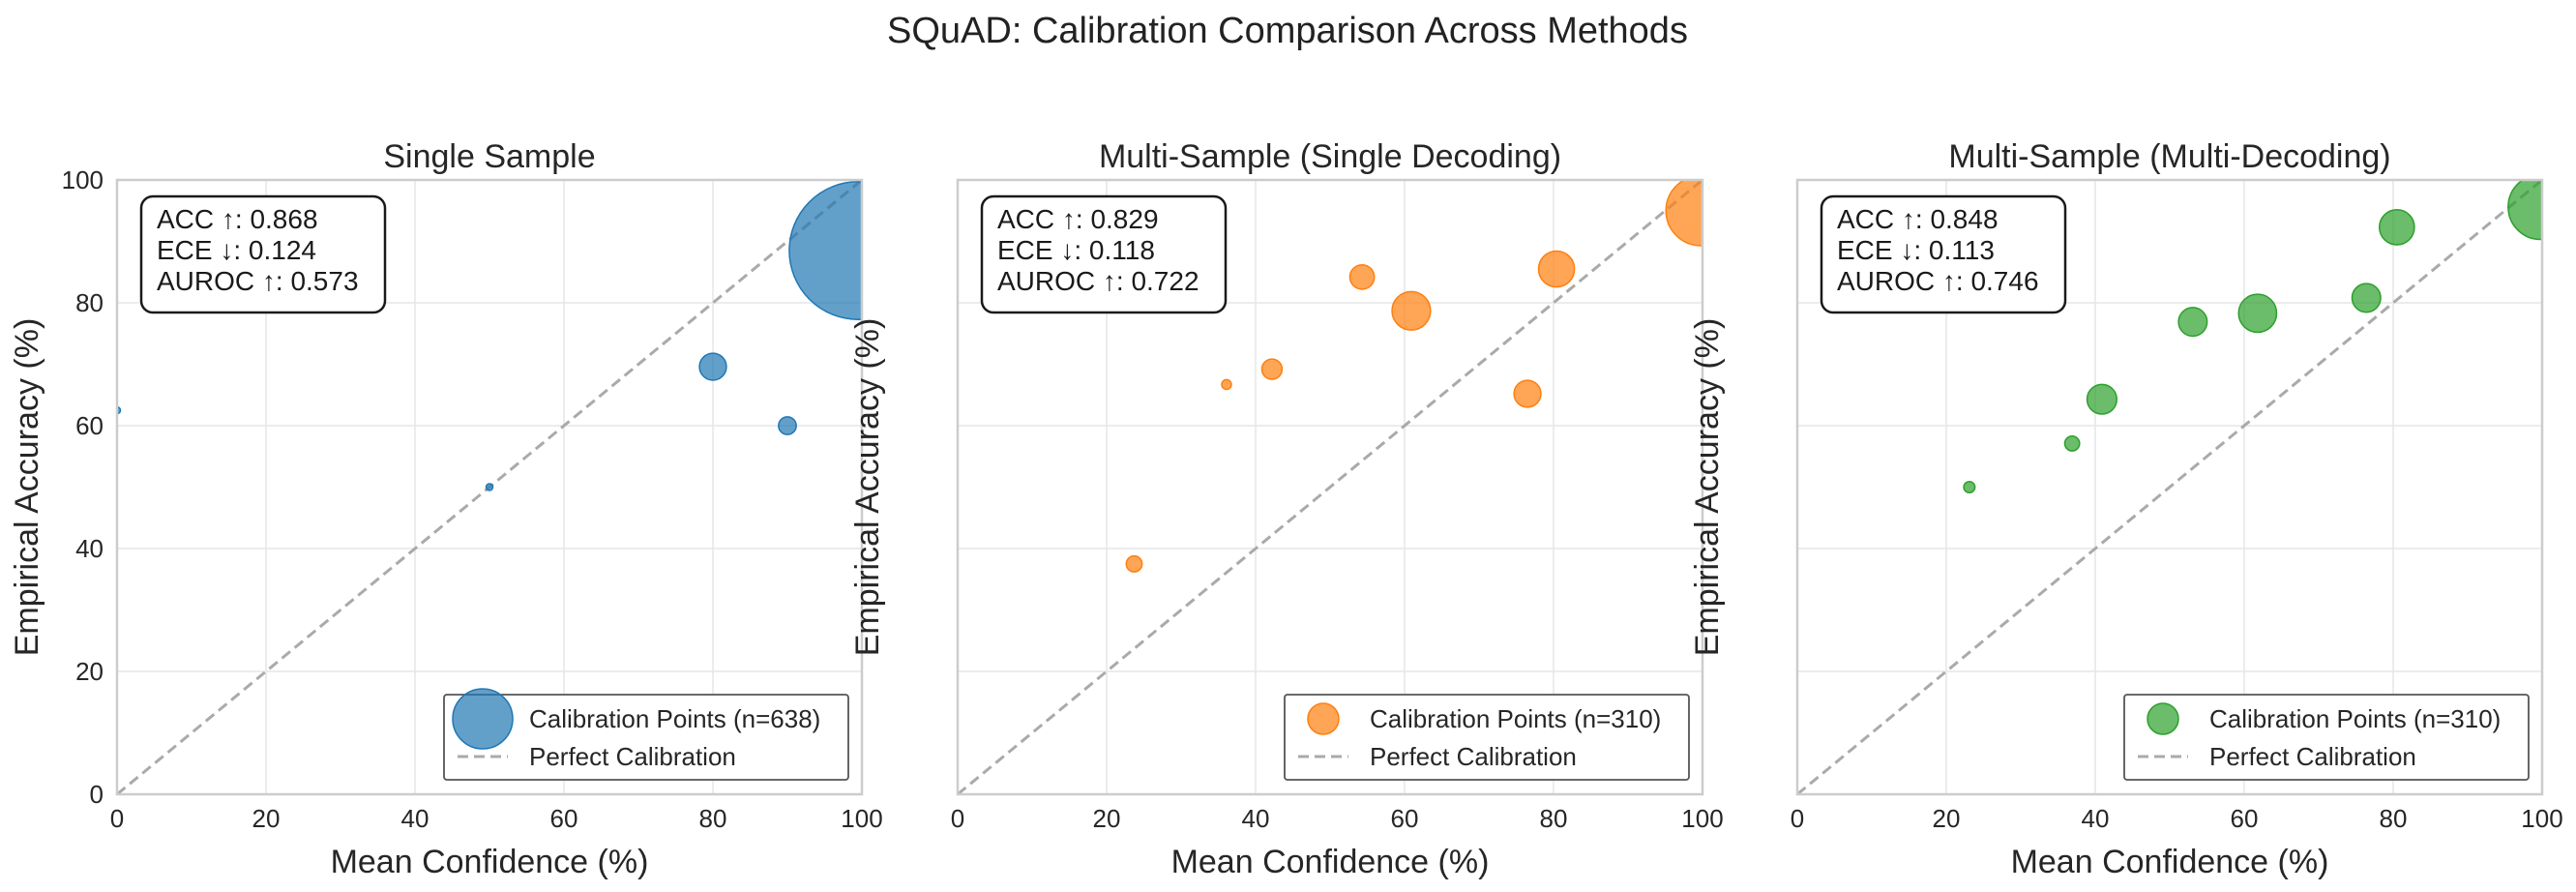 The image size is (2576, 892). I want to click on metric-text: AUROC ↑: 0.746, so click(1938, 281).